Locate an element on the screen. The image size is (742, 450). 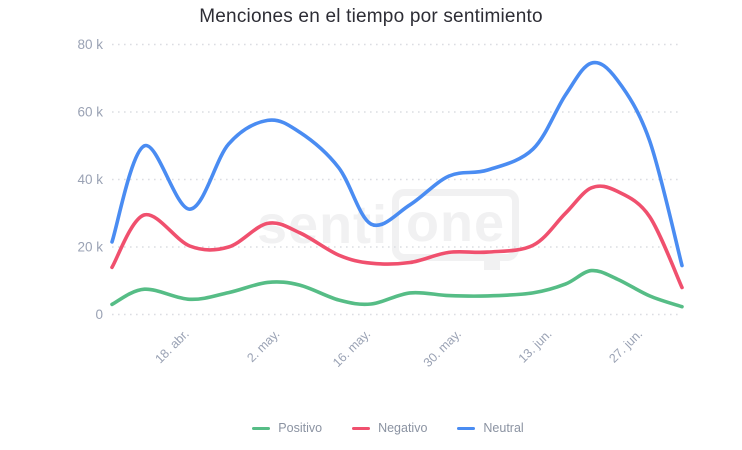
series-line-positivo is located at coordinates (397, 288).